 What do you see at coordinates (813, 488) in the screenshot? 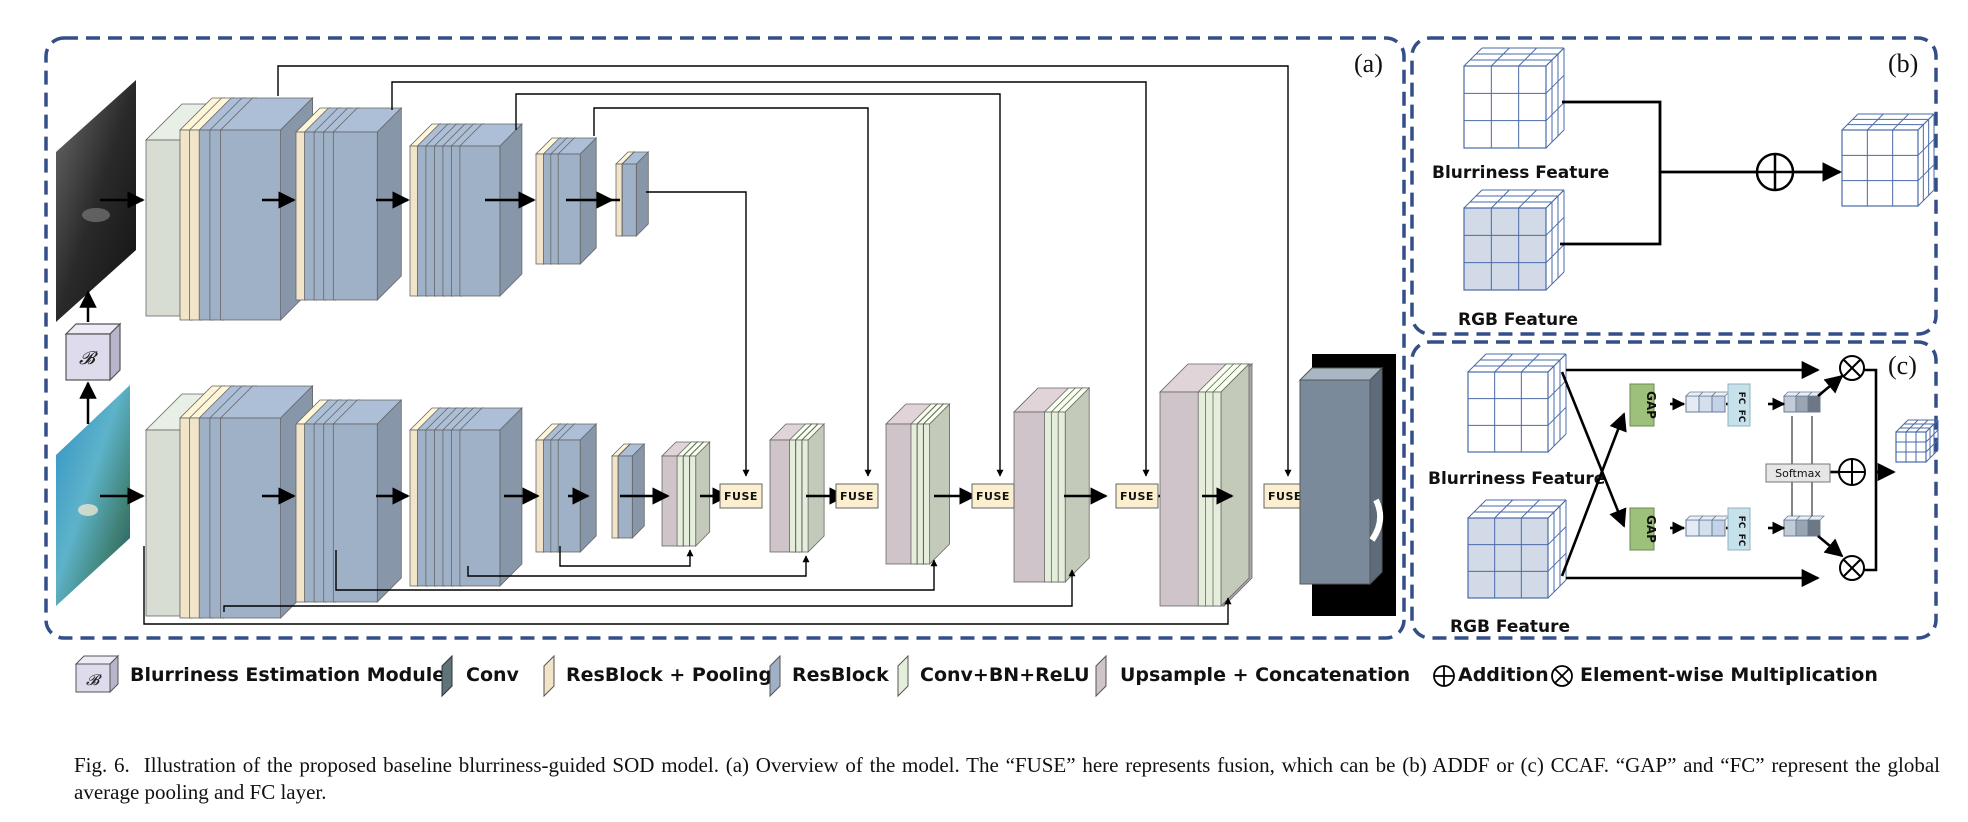
I see `decoder-block-2-slab` at bounding box center [813, 488].